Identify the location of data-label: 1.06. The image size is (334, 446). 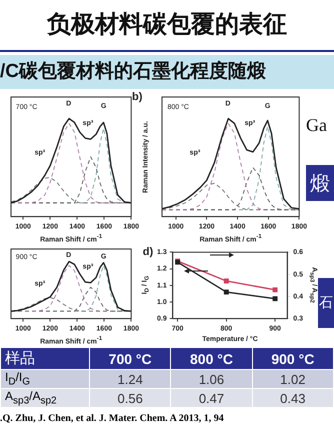
(211, 379).